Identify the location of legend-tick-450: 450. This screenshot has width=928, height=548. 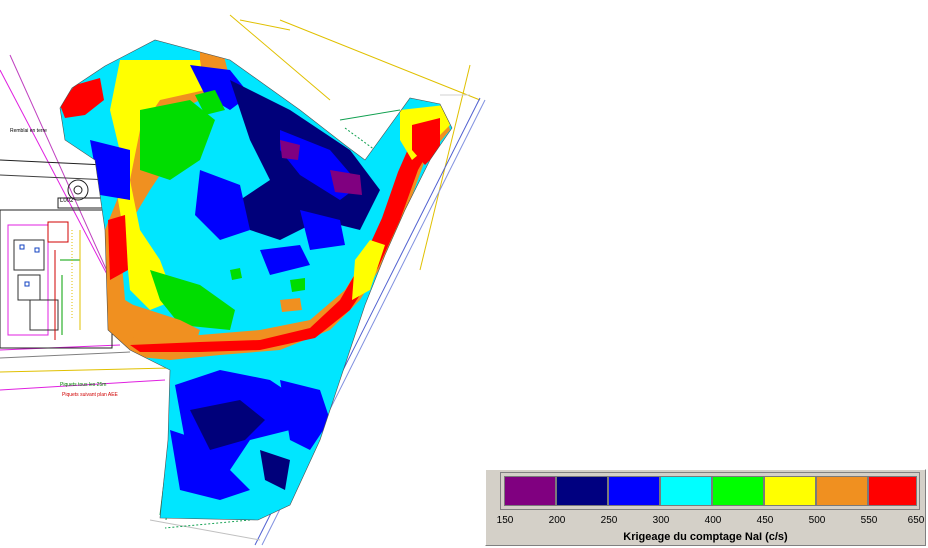
(765, 520).